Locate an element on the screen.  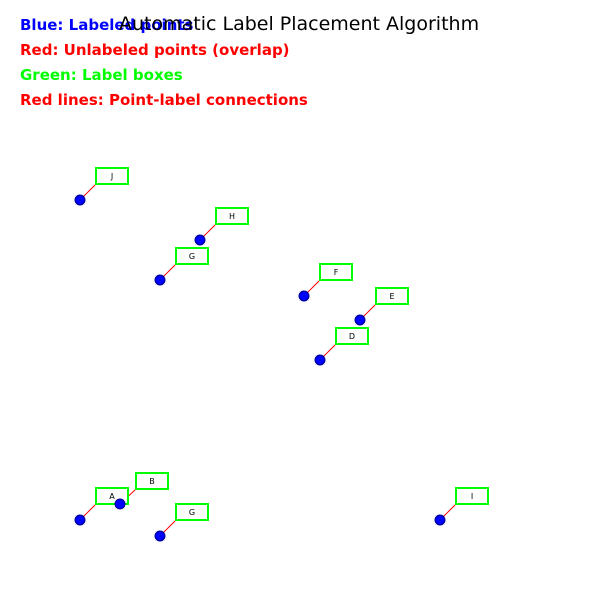
label-text-0: J is located at coordinates (111, 176).